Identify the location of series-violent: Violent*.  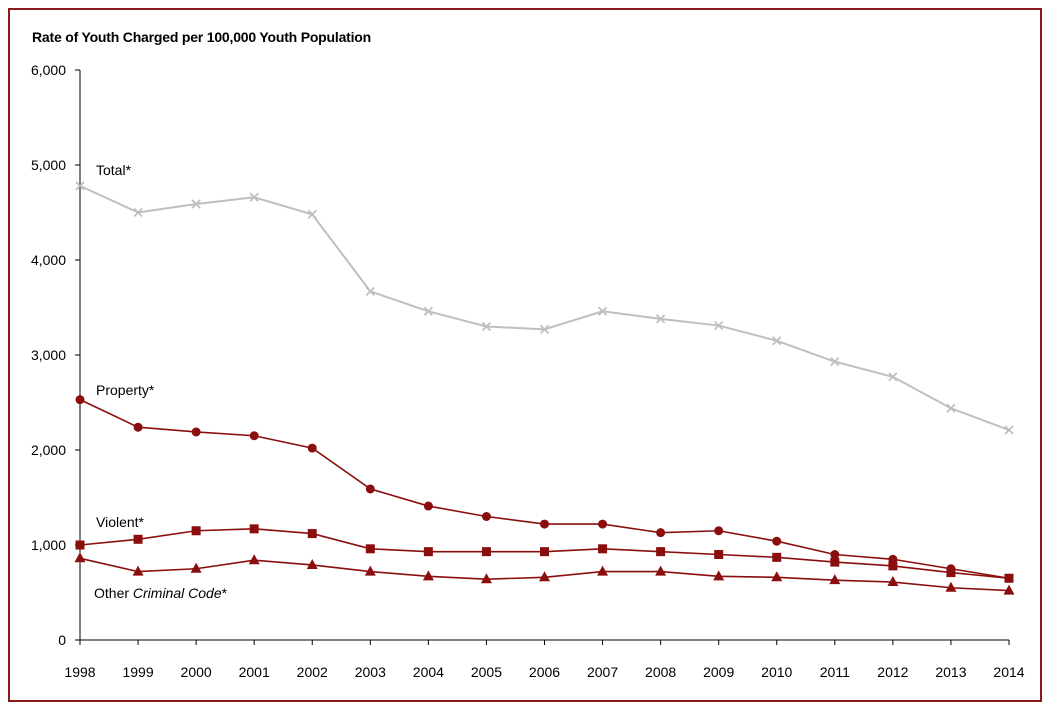
(544, 548).